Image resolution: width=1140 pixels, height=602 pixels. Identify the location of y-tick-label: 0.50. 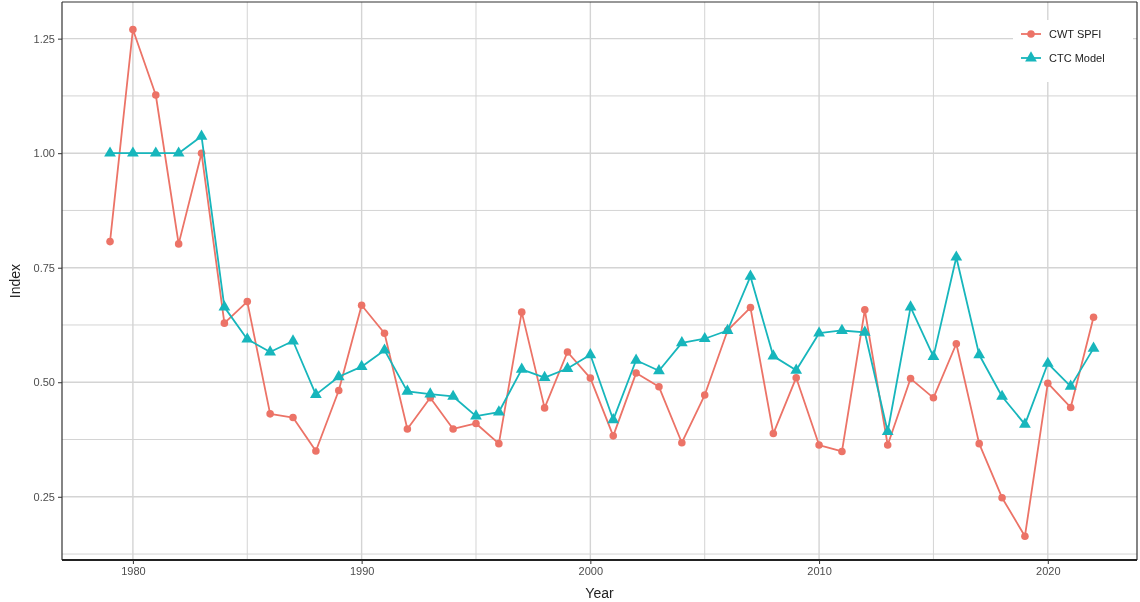
(44, 382).